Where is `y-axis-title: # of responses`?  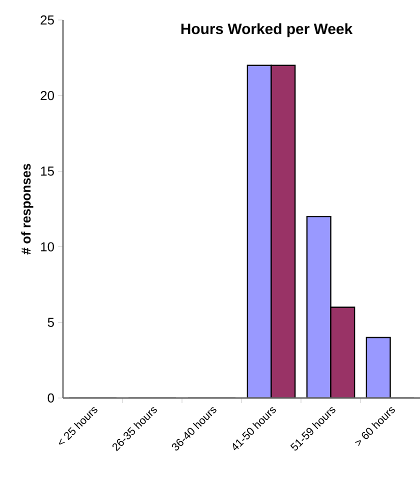
y-axis-title: # of responses is located at coordinates (27, 209).